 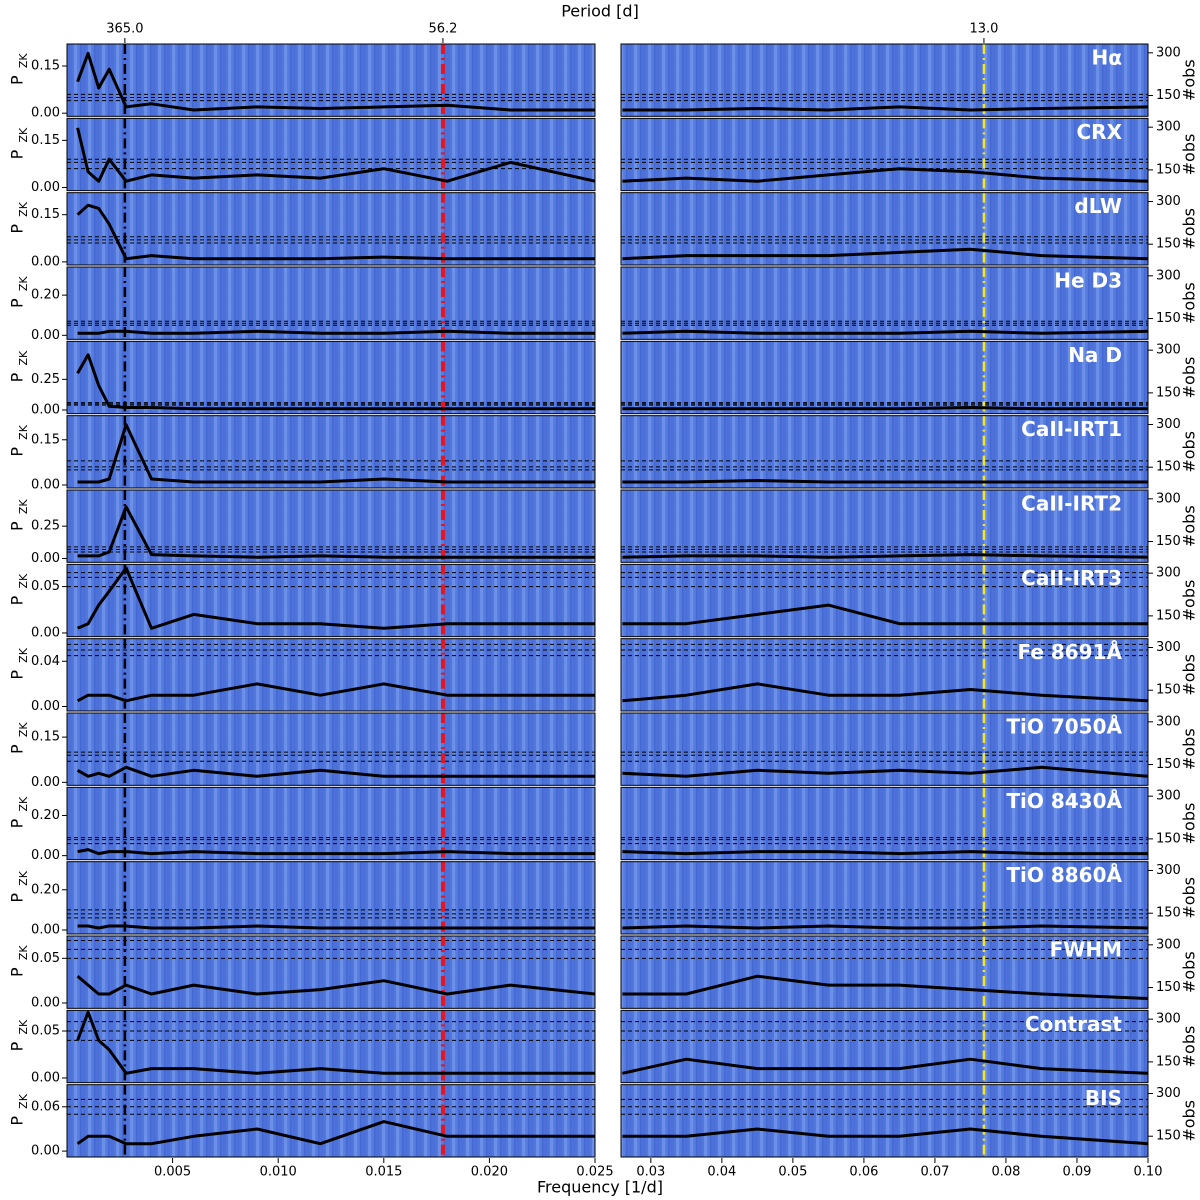 I want to click on x-tick-label: 0.06, so click(x=863, y=1172).